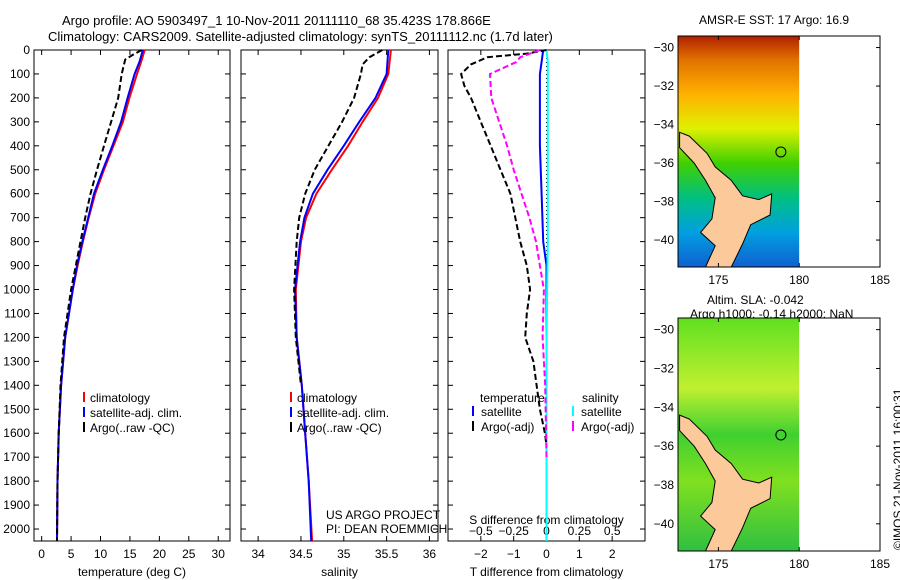 The width and height of the screenshot is (900, 580). Describe the element at coordinates (16, 290) in the screenshot. I see `y-tick-label: 1000` at that location.